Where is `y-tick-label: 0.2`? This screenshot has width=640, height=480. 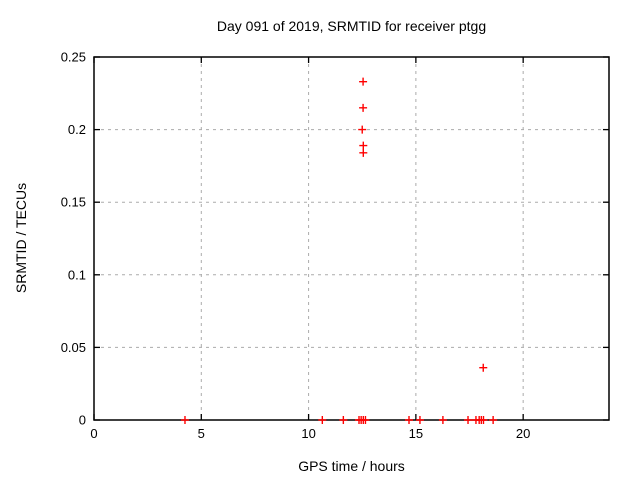
y-tick-label: 0.2 is located at coordinates (77, 129).